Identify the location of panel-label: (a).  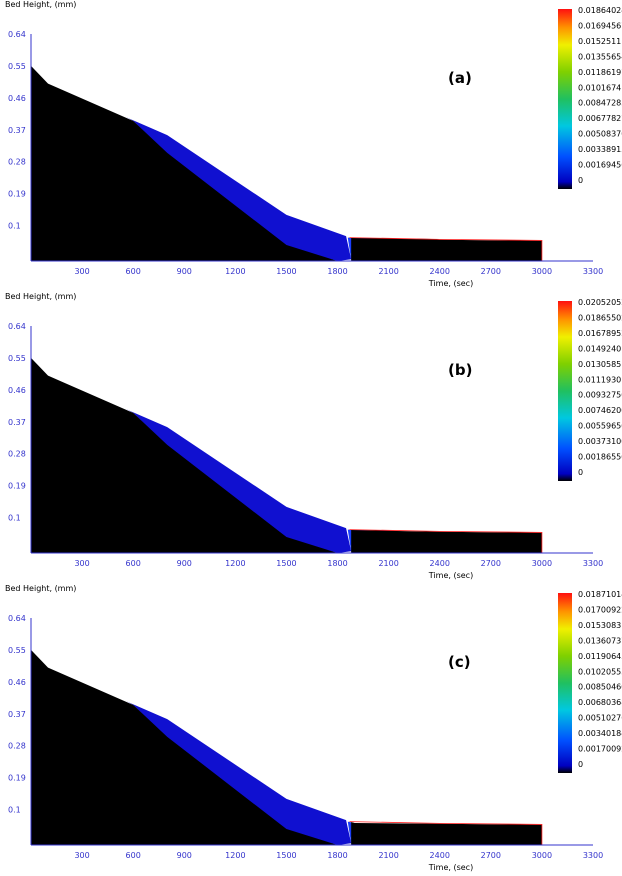
(460, 78).